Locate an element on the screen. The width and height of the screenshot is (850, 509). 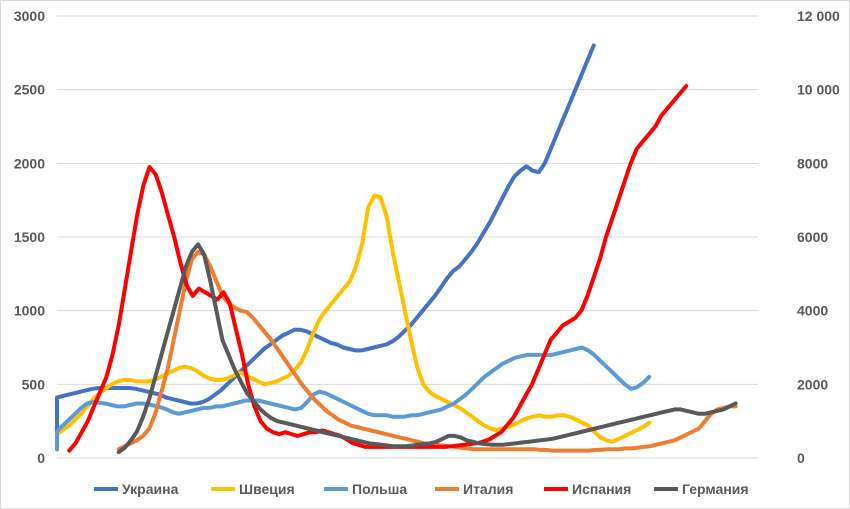
left-tick-label: 500 is located at coordinates (34, 384).